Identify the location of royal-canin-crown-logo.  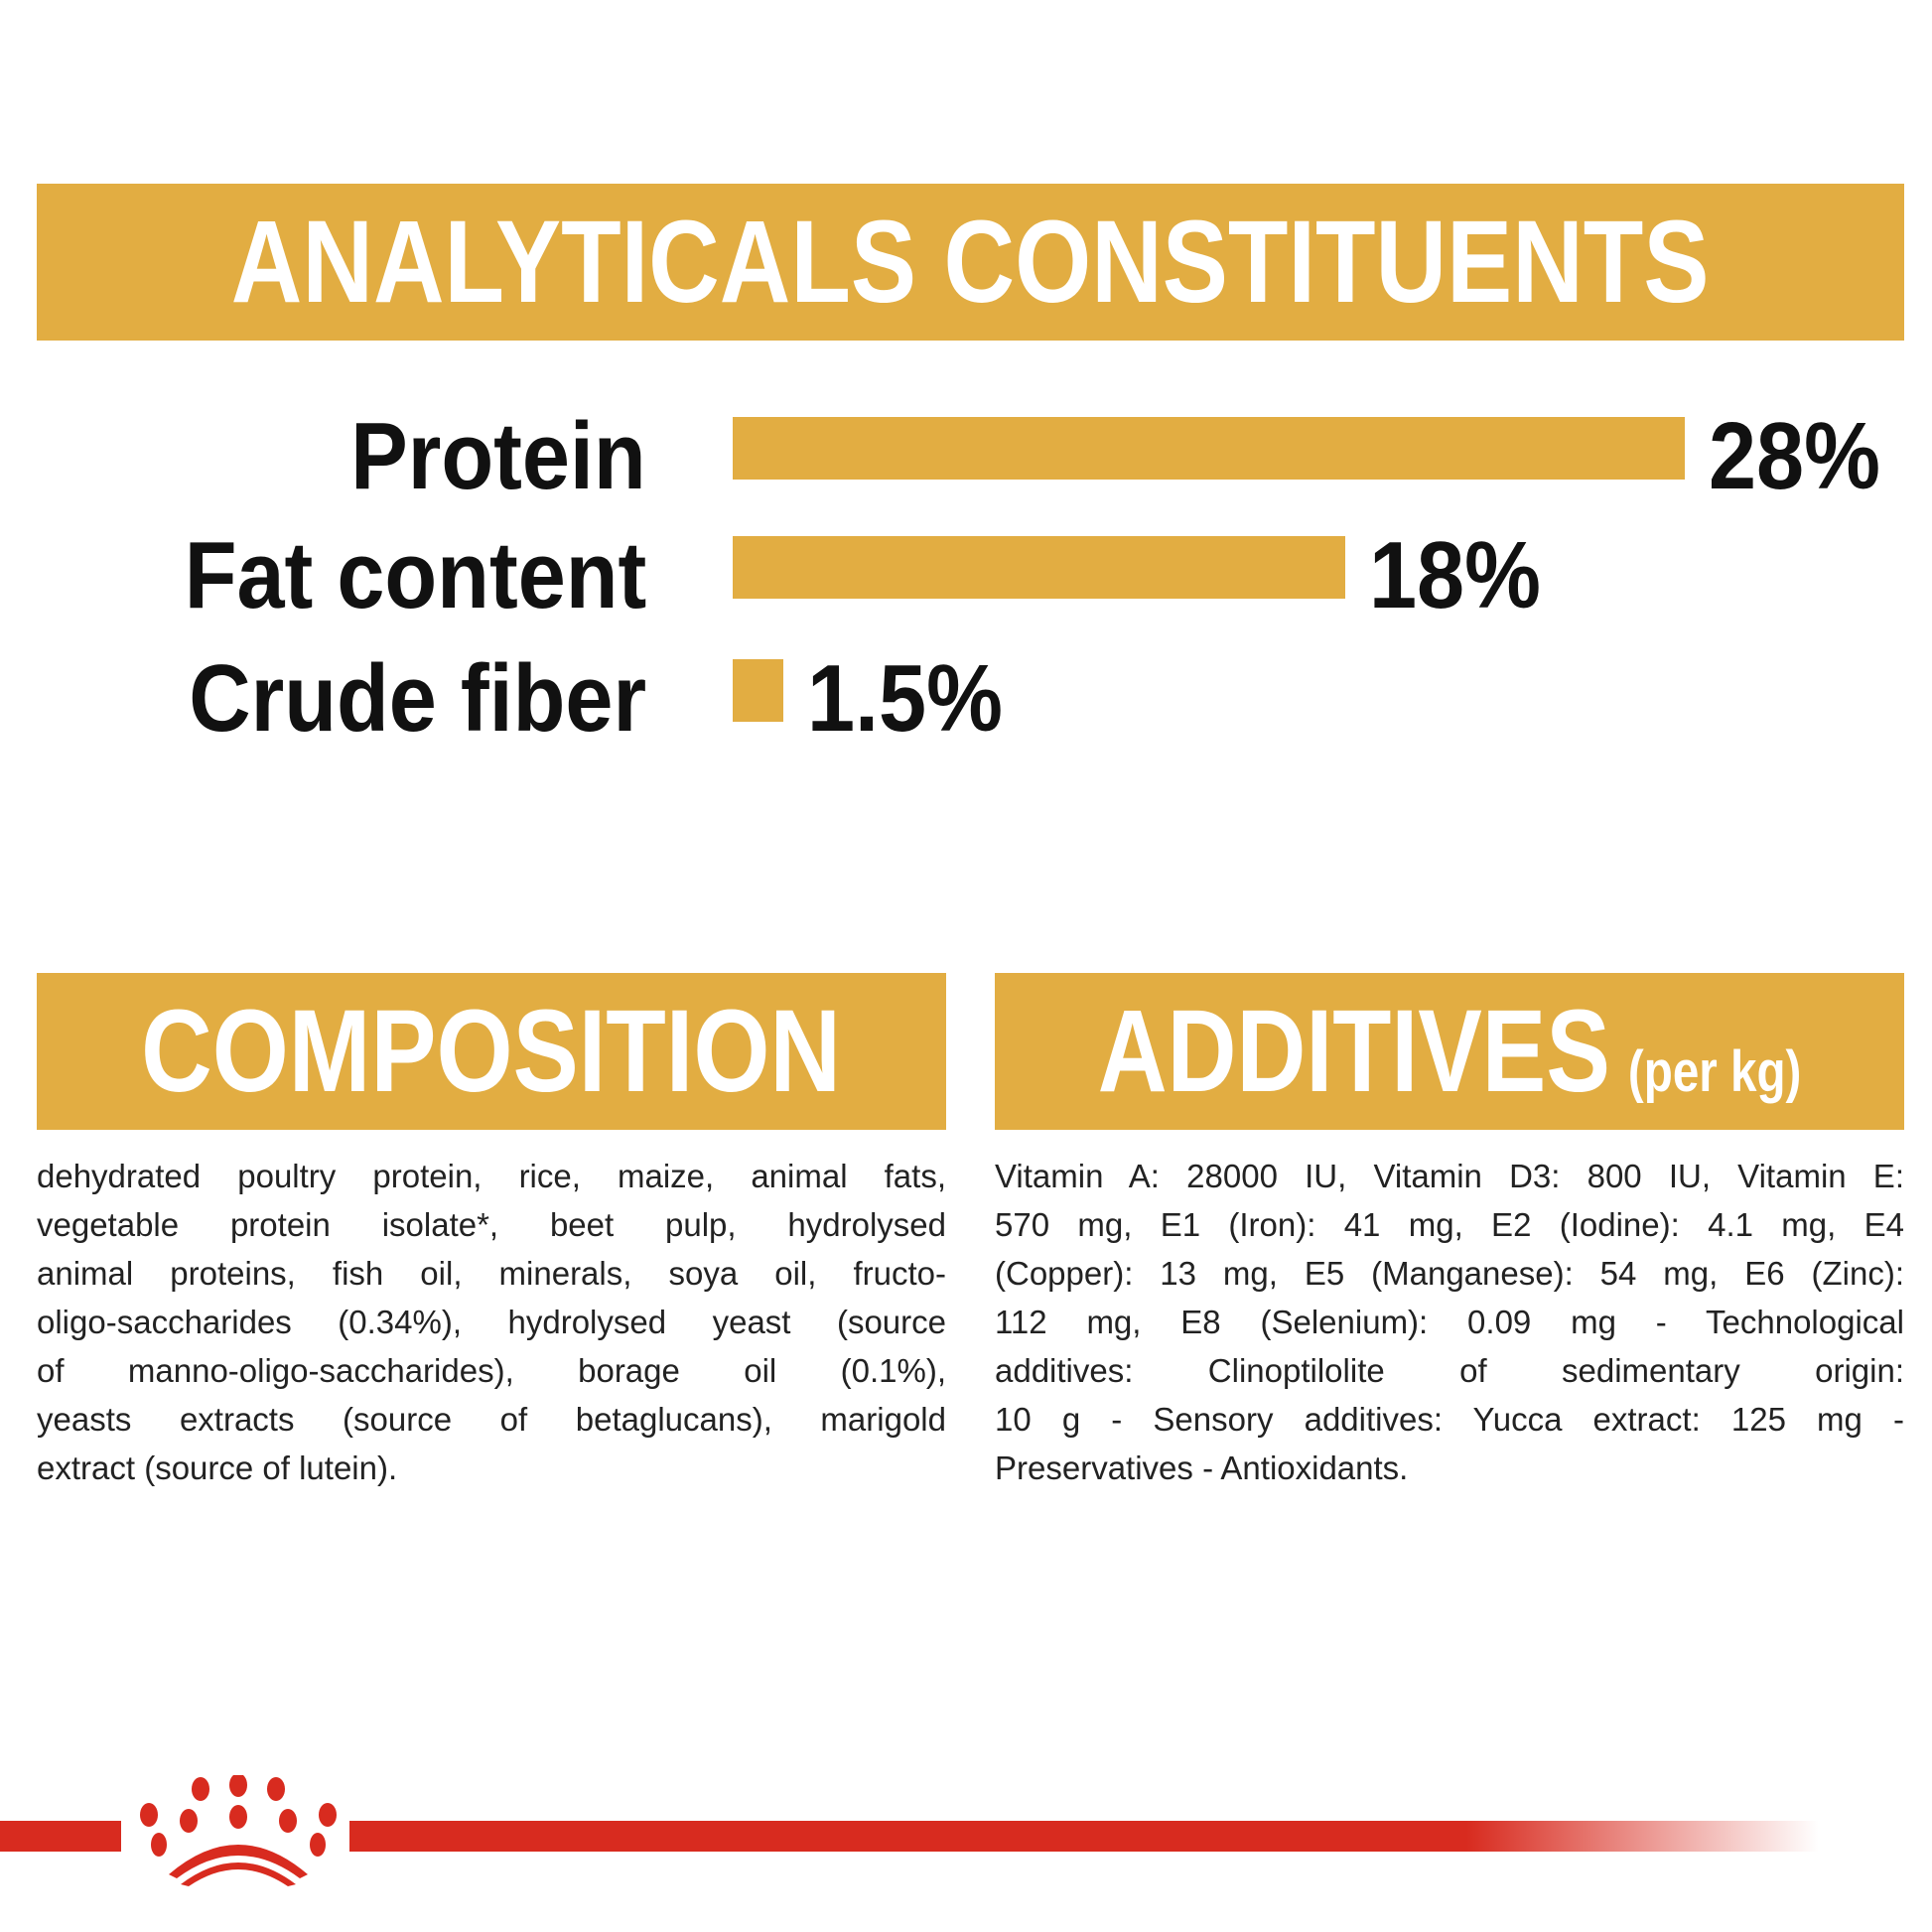
(238, 1831).